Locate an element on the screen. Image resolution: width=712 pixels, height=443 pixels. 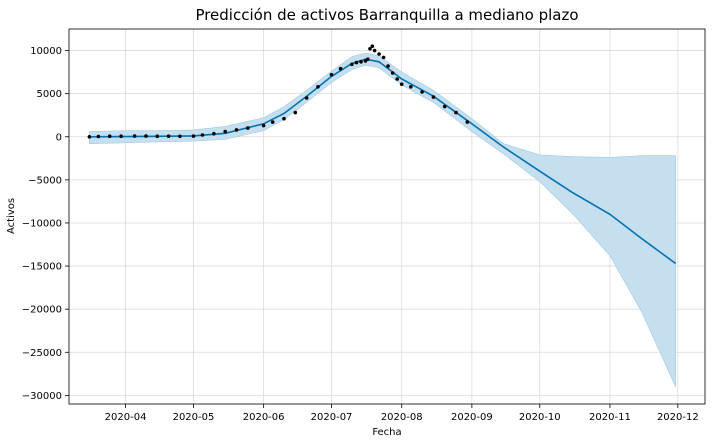
x-tick-label: 2020-11 is located at coordinates (610, 417).